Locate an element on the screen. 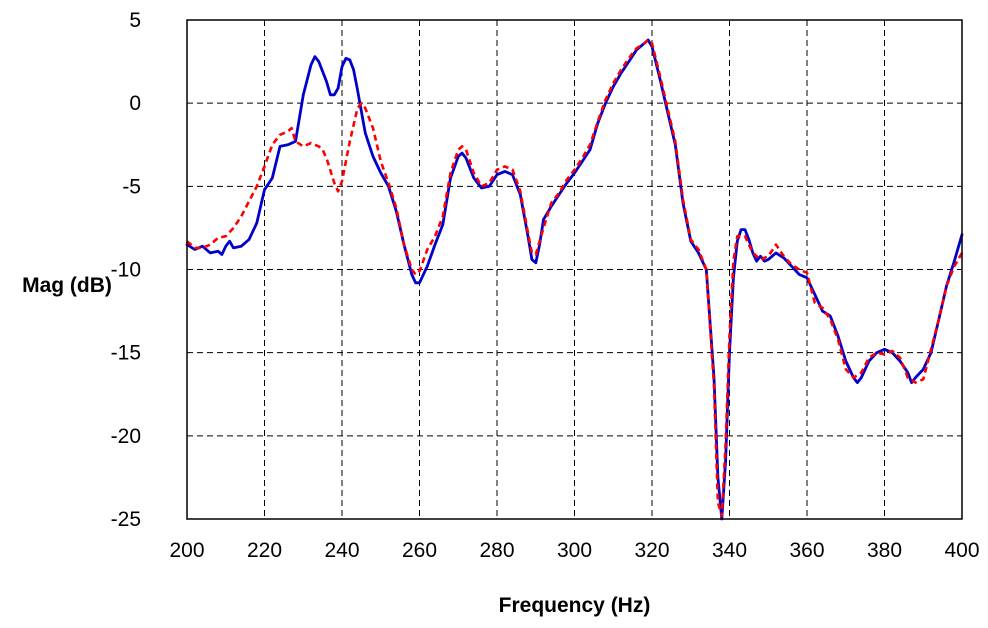  y-tick-label: -10 is located at coordinates (126, 270).